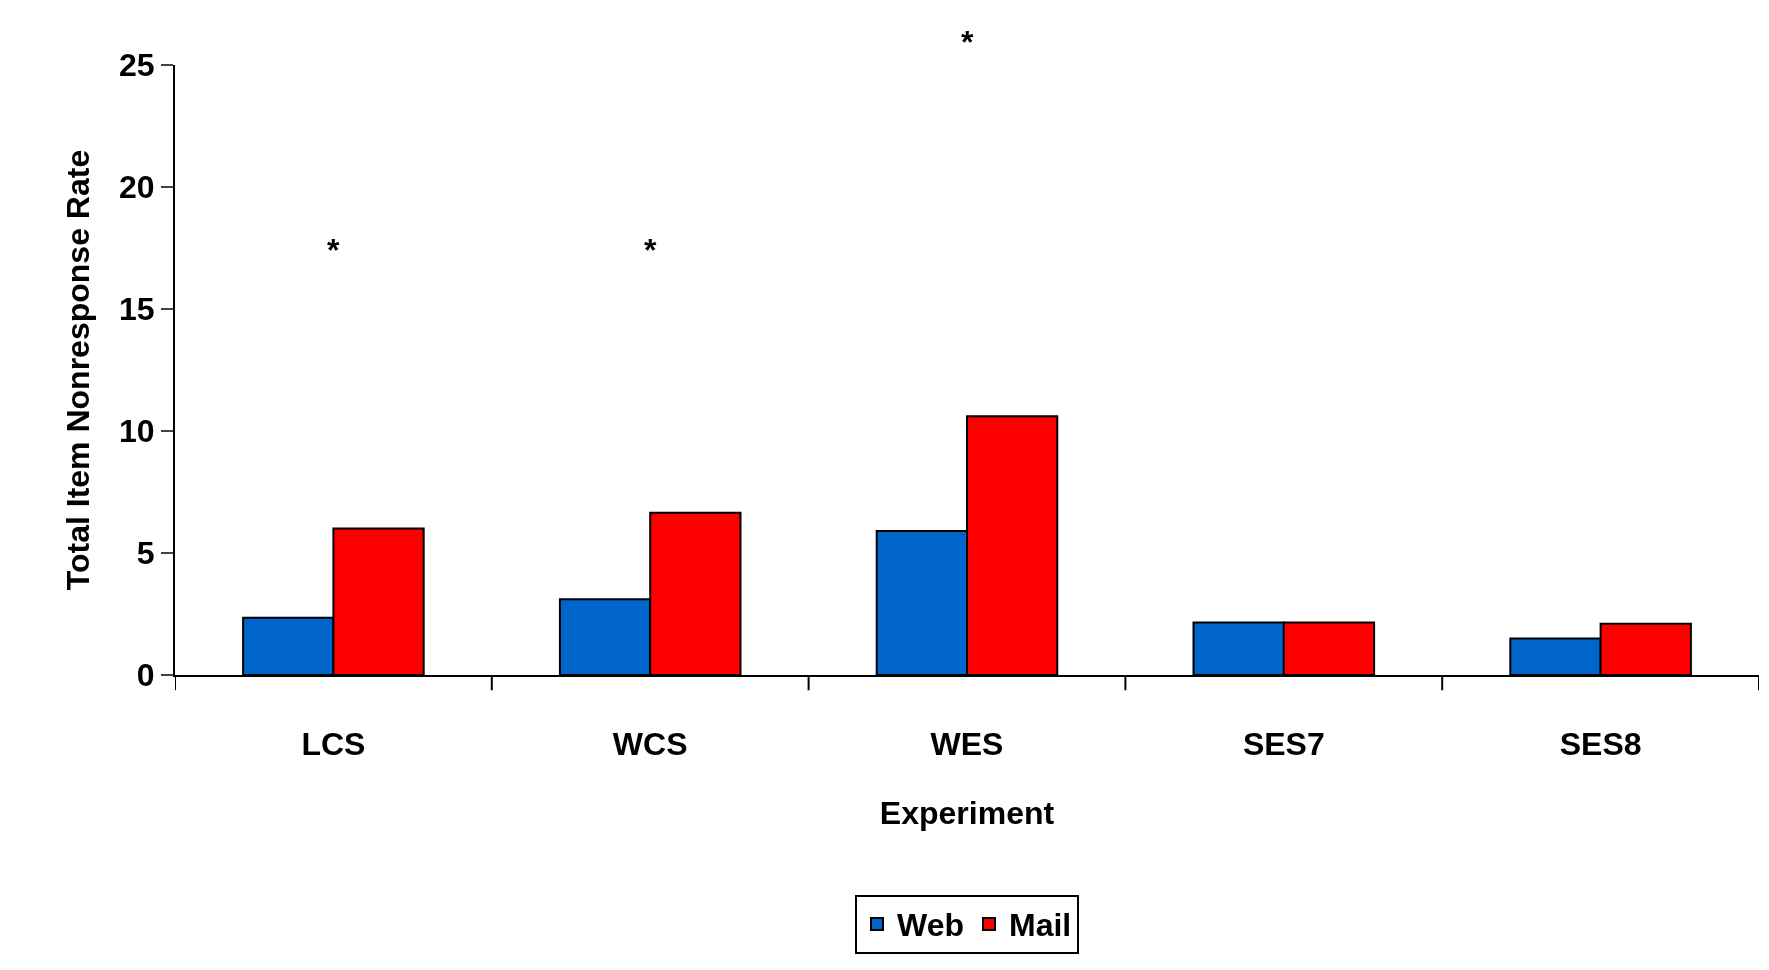  I want to click on y-axis-title: Total Item Nonresponse Rate, so click(77, 370).